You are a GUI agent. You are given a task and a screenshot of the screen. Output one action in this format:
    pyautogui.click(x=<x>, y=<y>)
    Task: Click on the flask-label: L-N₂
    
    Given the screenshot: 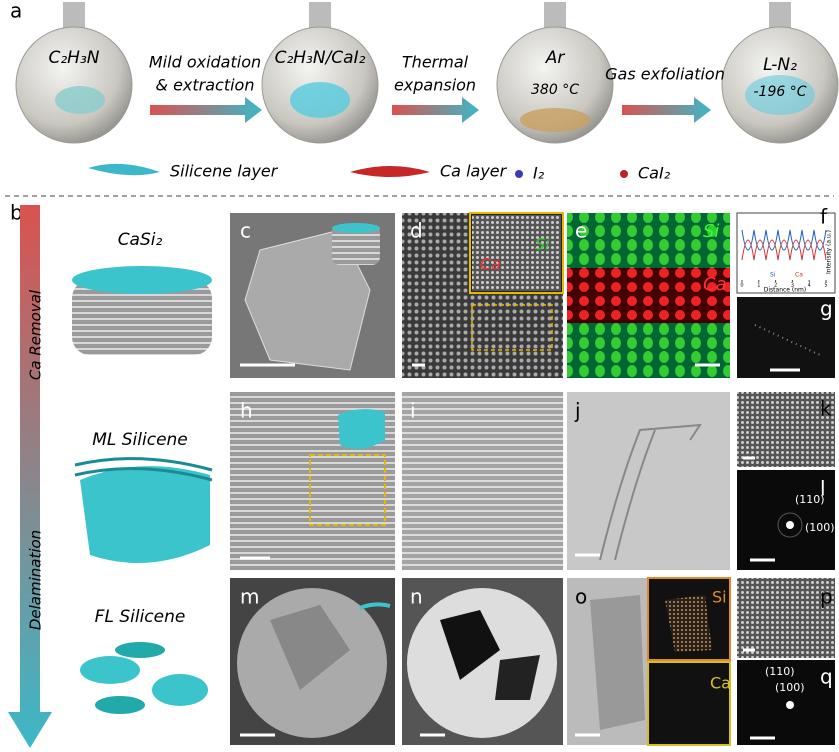 What is the action you would take?
    pyautogui.click(x=780, y=65)
    